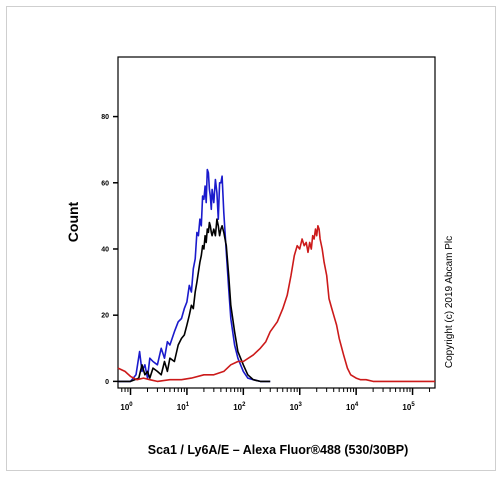 This screenshot has width=504, height=479. What do you see at coordinates (239, 407) in the screenshot?
I see `x-tick-label-2: 10²` at bounding box center [239, 407].